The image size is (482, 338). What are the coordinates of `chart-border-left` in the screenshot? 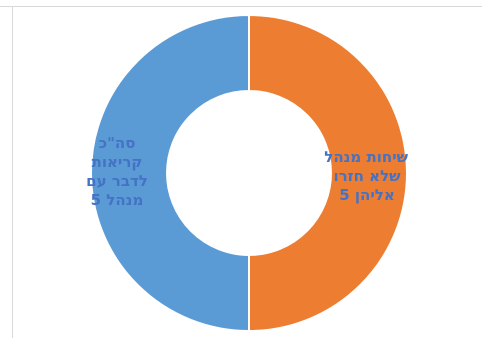 It's located at (12, 172).